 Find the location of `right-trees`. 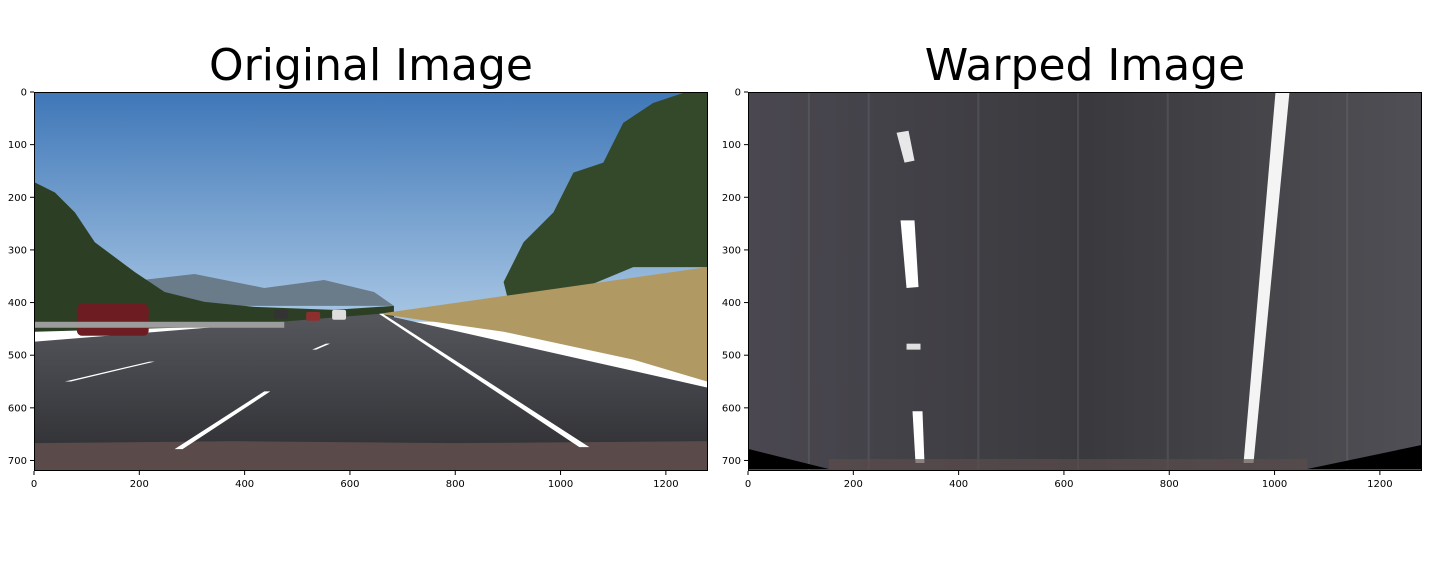

right-trees is located at coordinates (605, 207).